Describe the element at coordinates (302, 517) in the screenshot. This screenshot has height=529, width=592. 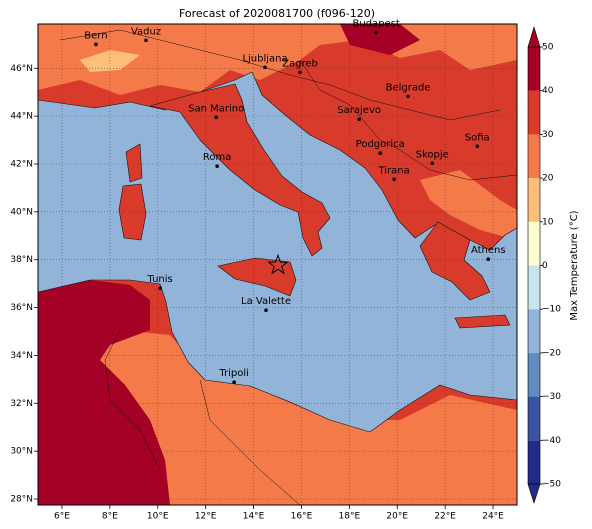
I see `x-tick-label: 16°E` at that location.